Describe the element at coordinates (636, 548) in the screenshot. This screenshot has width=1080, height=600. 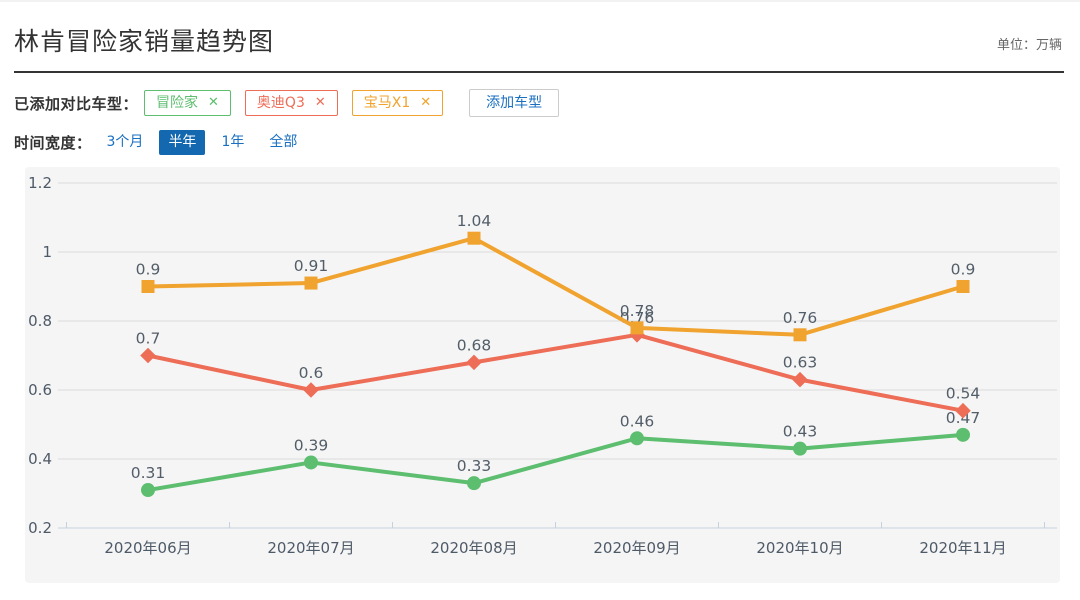
I see `svg-text: 2020年09月` at that location.